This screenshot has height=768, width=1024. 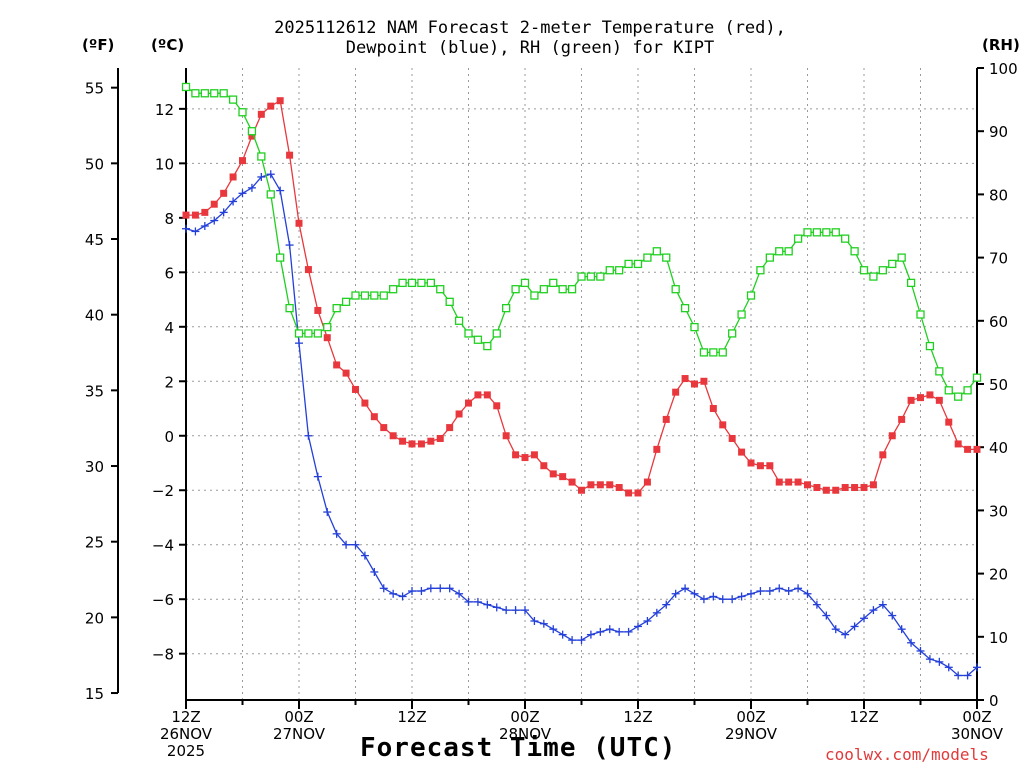 I want to click on rh-tick-label: 80, so click(x=998, y=195).